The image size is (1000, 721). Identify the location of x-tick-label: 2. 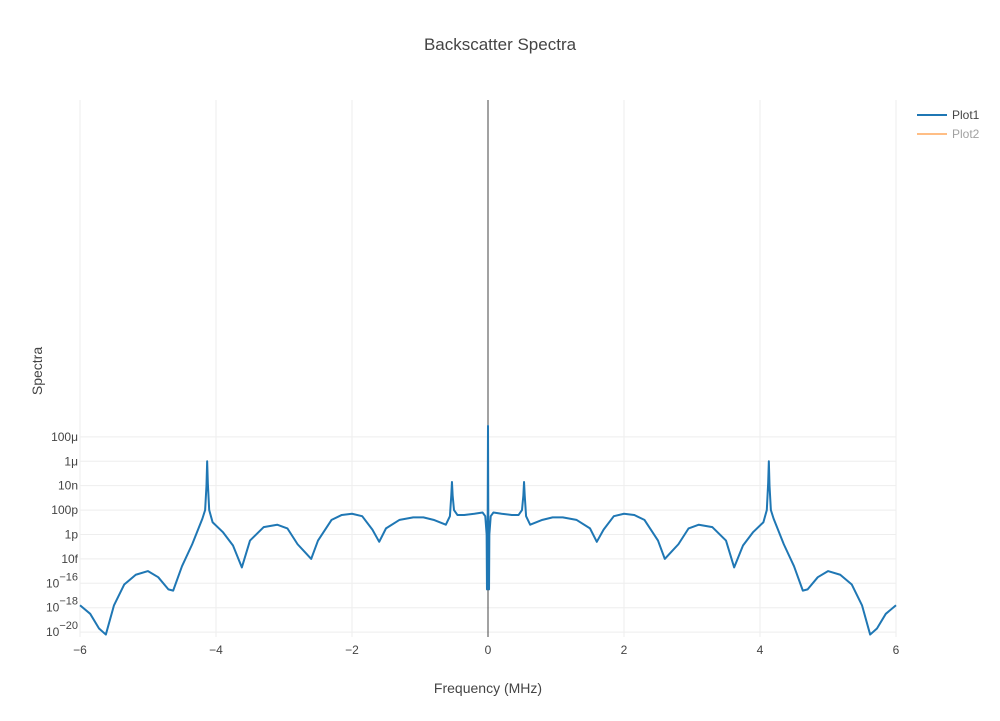
(624, 650).